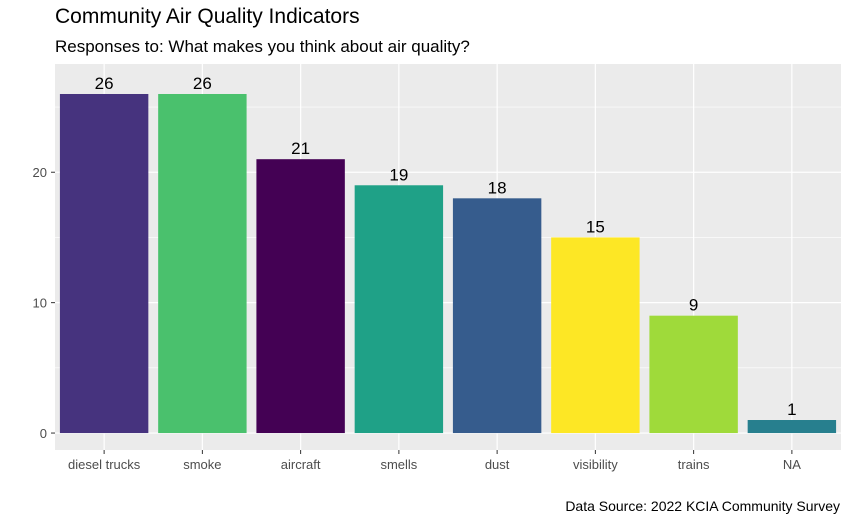 This screenshot has height=524, width=850. Describe the element at coordinates (595, 226) in the screenshot. I see `value-label: 15` at that location.